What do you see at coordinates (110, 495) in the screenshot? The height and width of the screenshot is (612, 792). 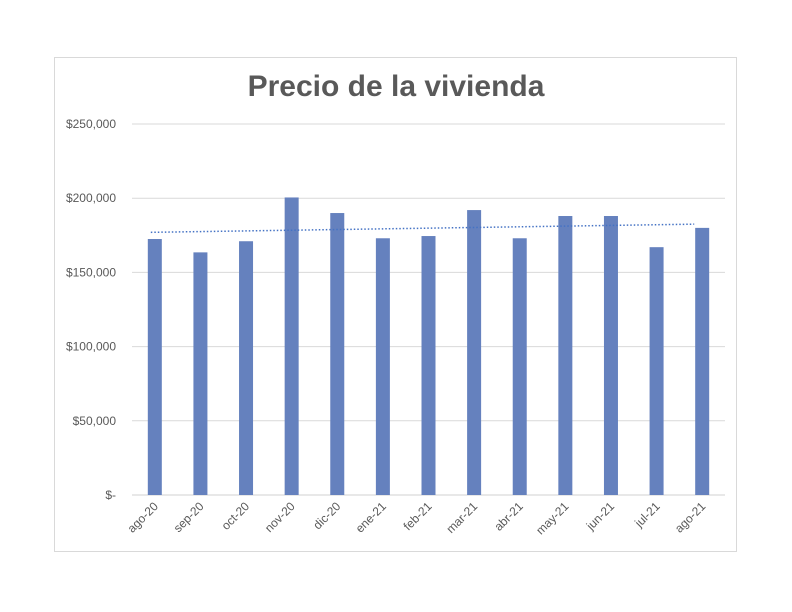 I see `y-tick-label: $-` at bounding box center [110, 495].